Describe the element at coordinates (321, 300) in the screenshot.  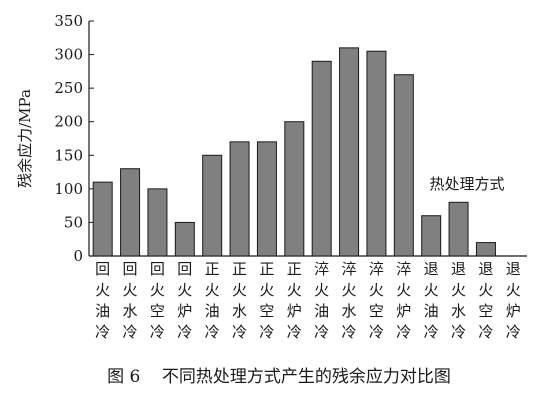
I see `x-tick-label: 淬火油冷` at that location.